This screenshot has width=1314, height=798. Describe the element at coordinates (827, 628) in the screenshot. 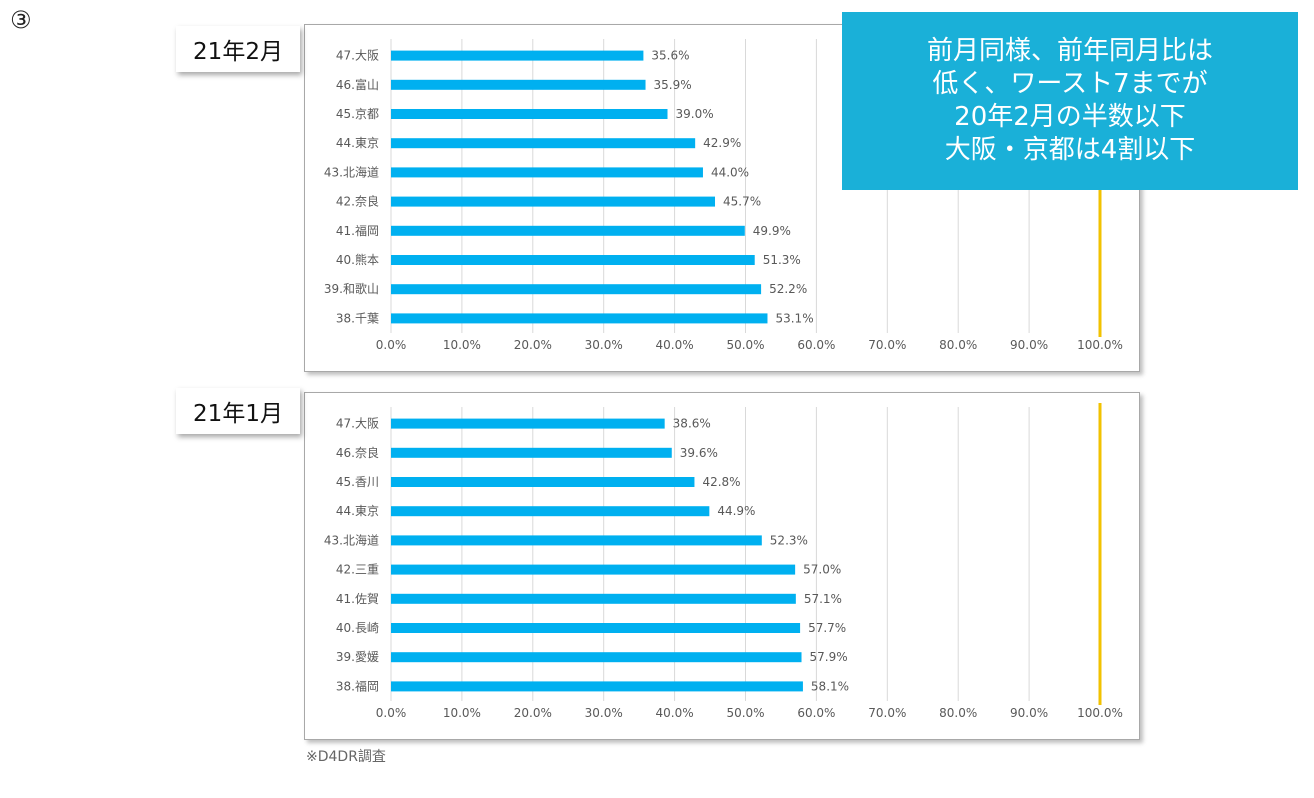

I see `data-label: 57.7%` at that location.